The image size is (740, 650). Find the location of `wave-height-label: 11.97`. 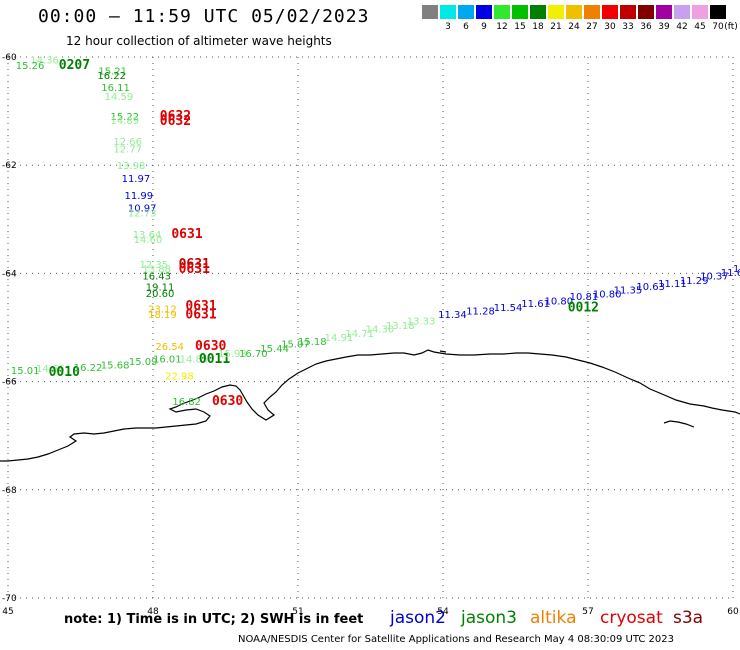

wave-height-label: 11.97 is located at coordinates (136, 179).